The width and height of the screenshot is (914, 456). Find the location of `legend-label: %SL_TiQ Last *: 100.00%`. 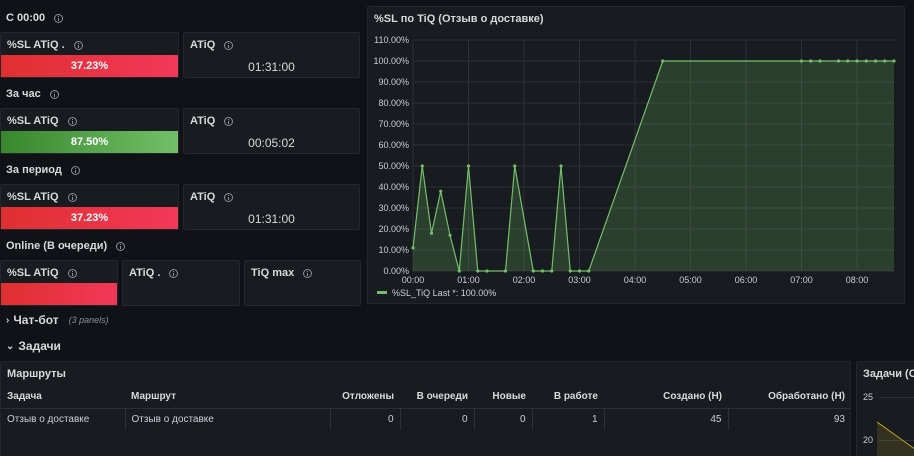

legend-label: %SL_TiQ Last *: 100.00% is located at coordinates (444, 293).